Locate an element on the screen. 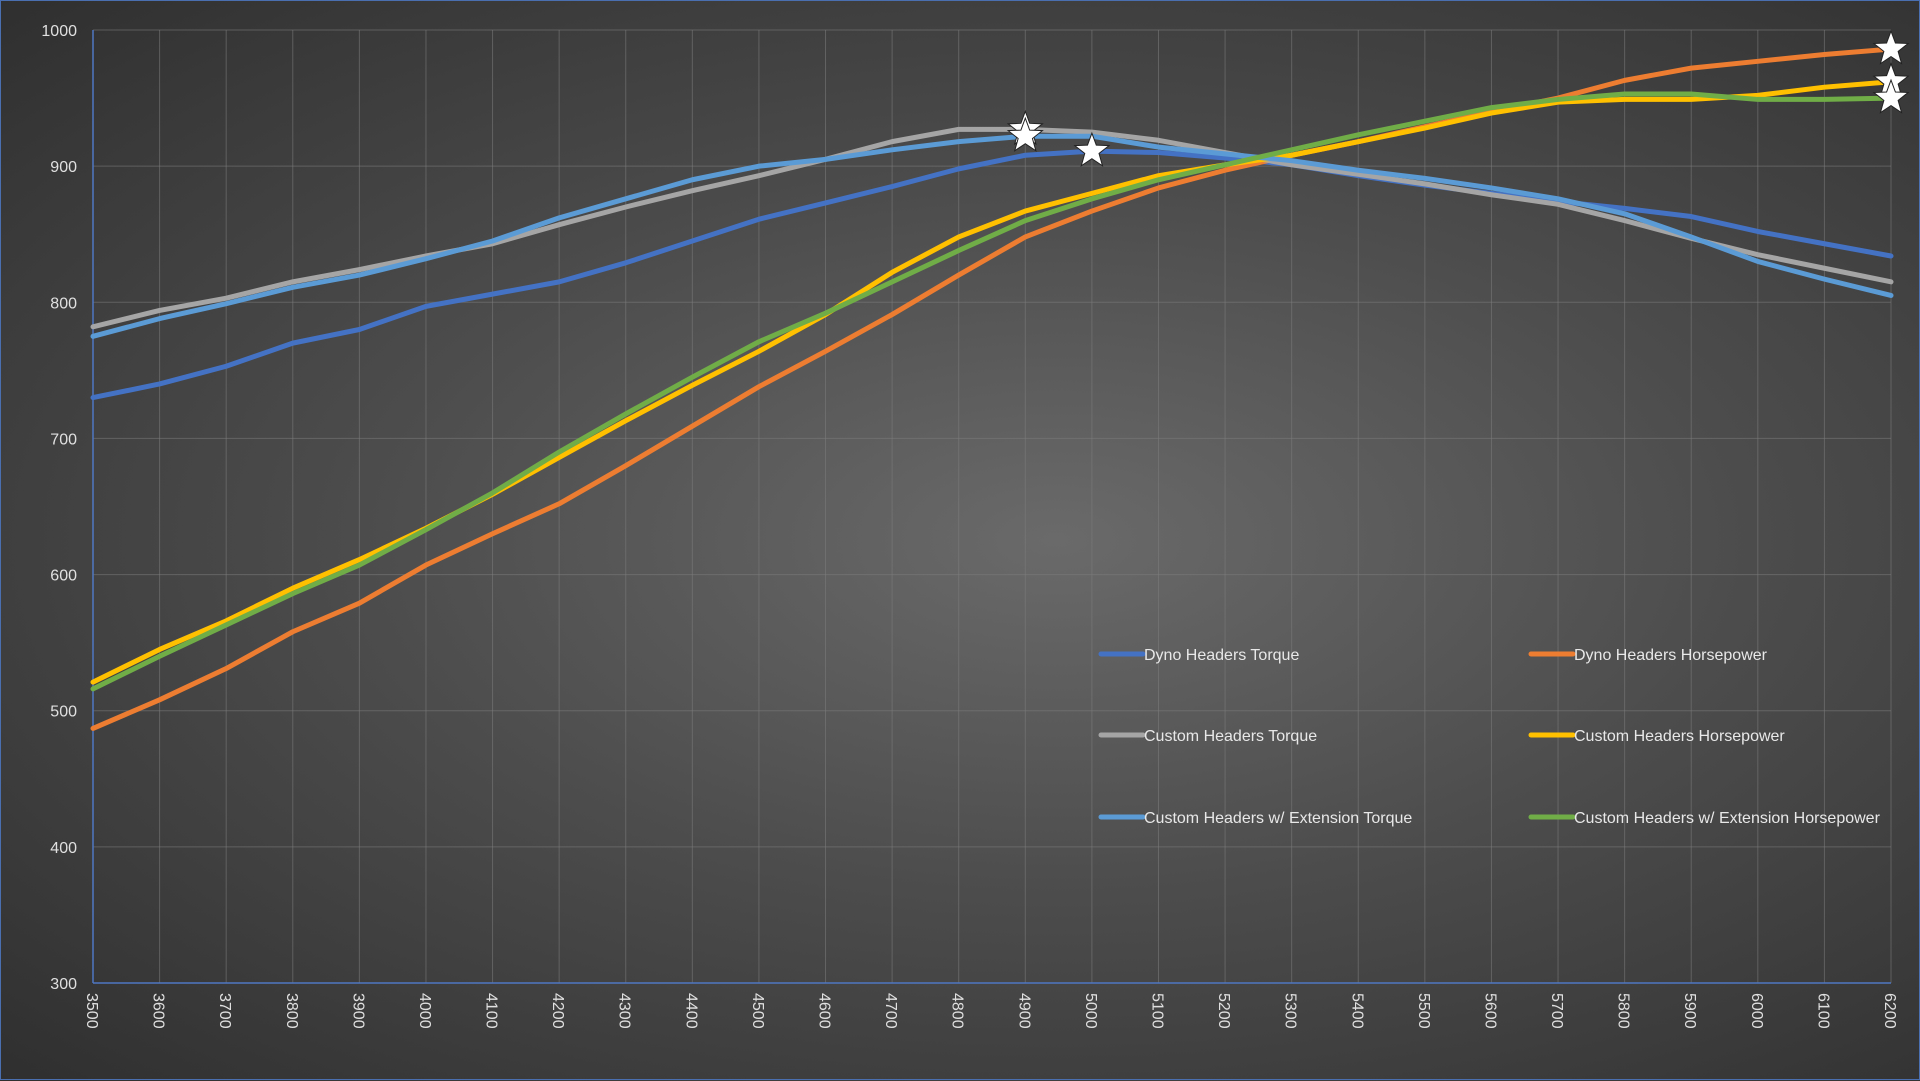 The image size is (1920, 1081). x-tick-label: 5500 is located at coordinates (1423, 1011).